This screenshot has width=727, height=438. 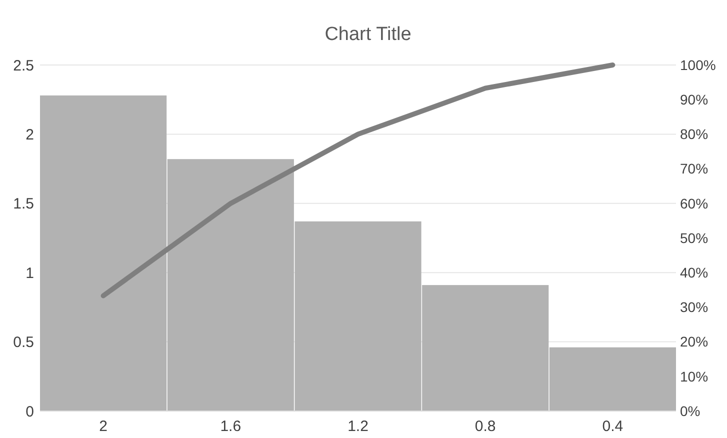 I want to click on y2-tick-label: 90%, so click(x=694, y=100).